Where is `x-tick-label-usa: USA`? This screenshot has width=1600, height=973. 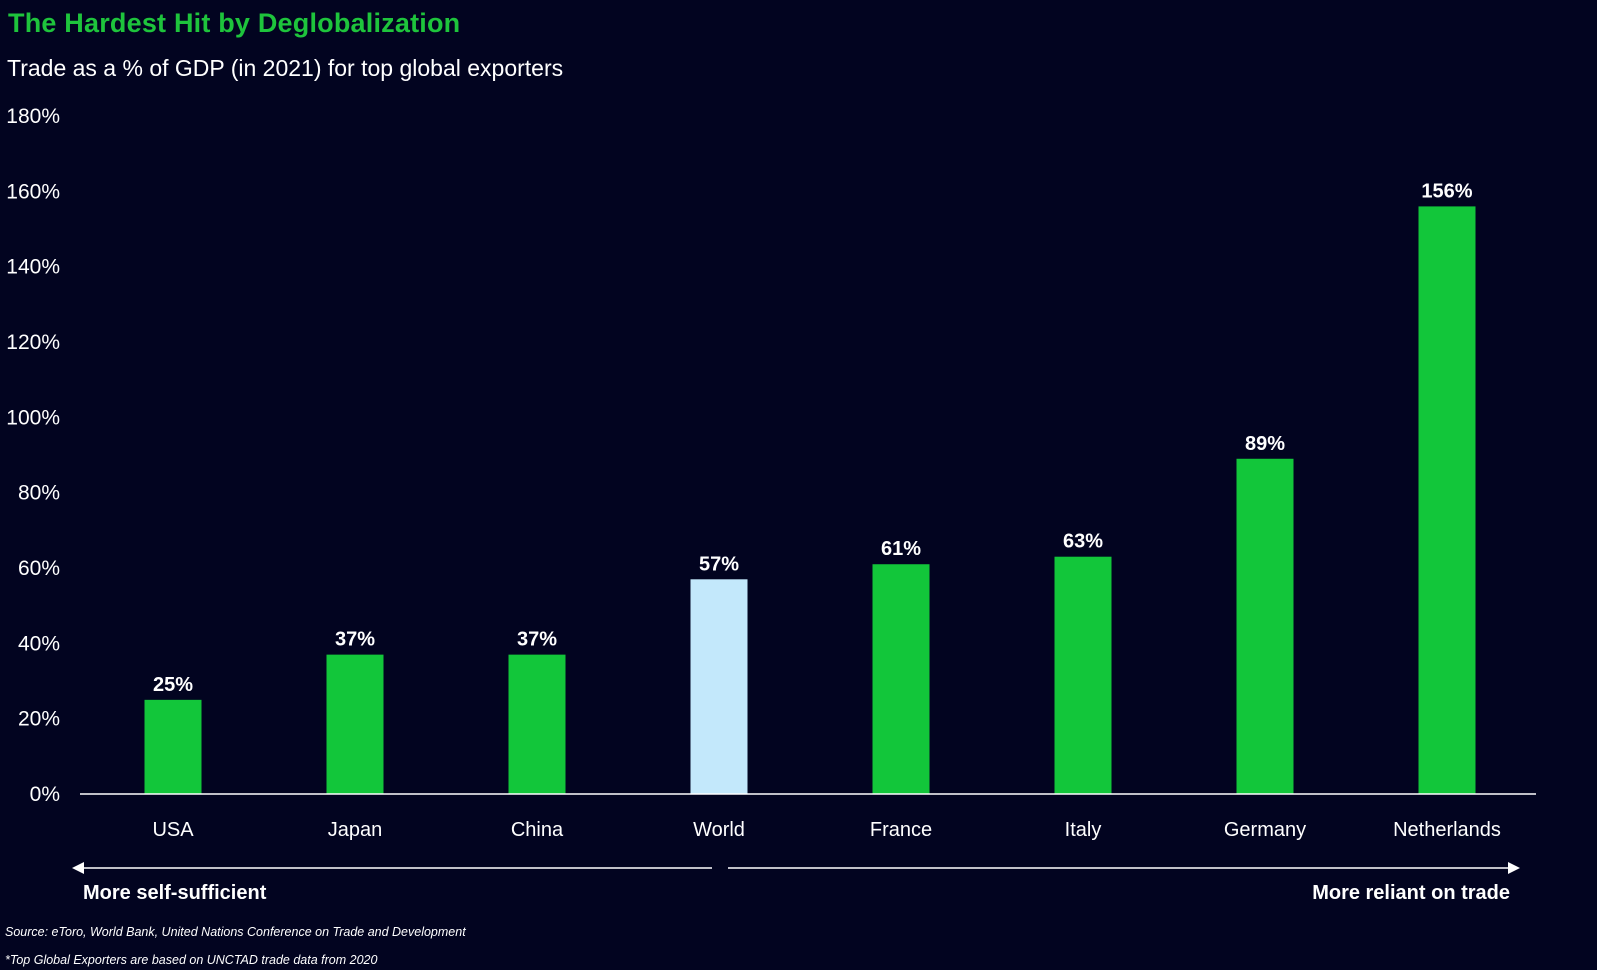 x-tick-label-usa: USA is located at coordinates (173, 830).